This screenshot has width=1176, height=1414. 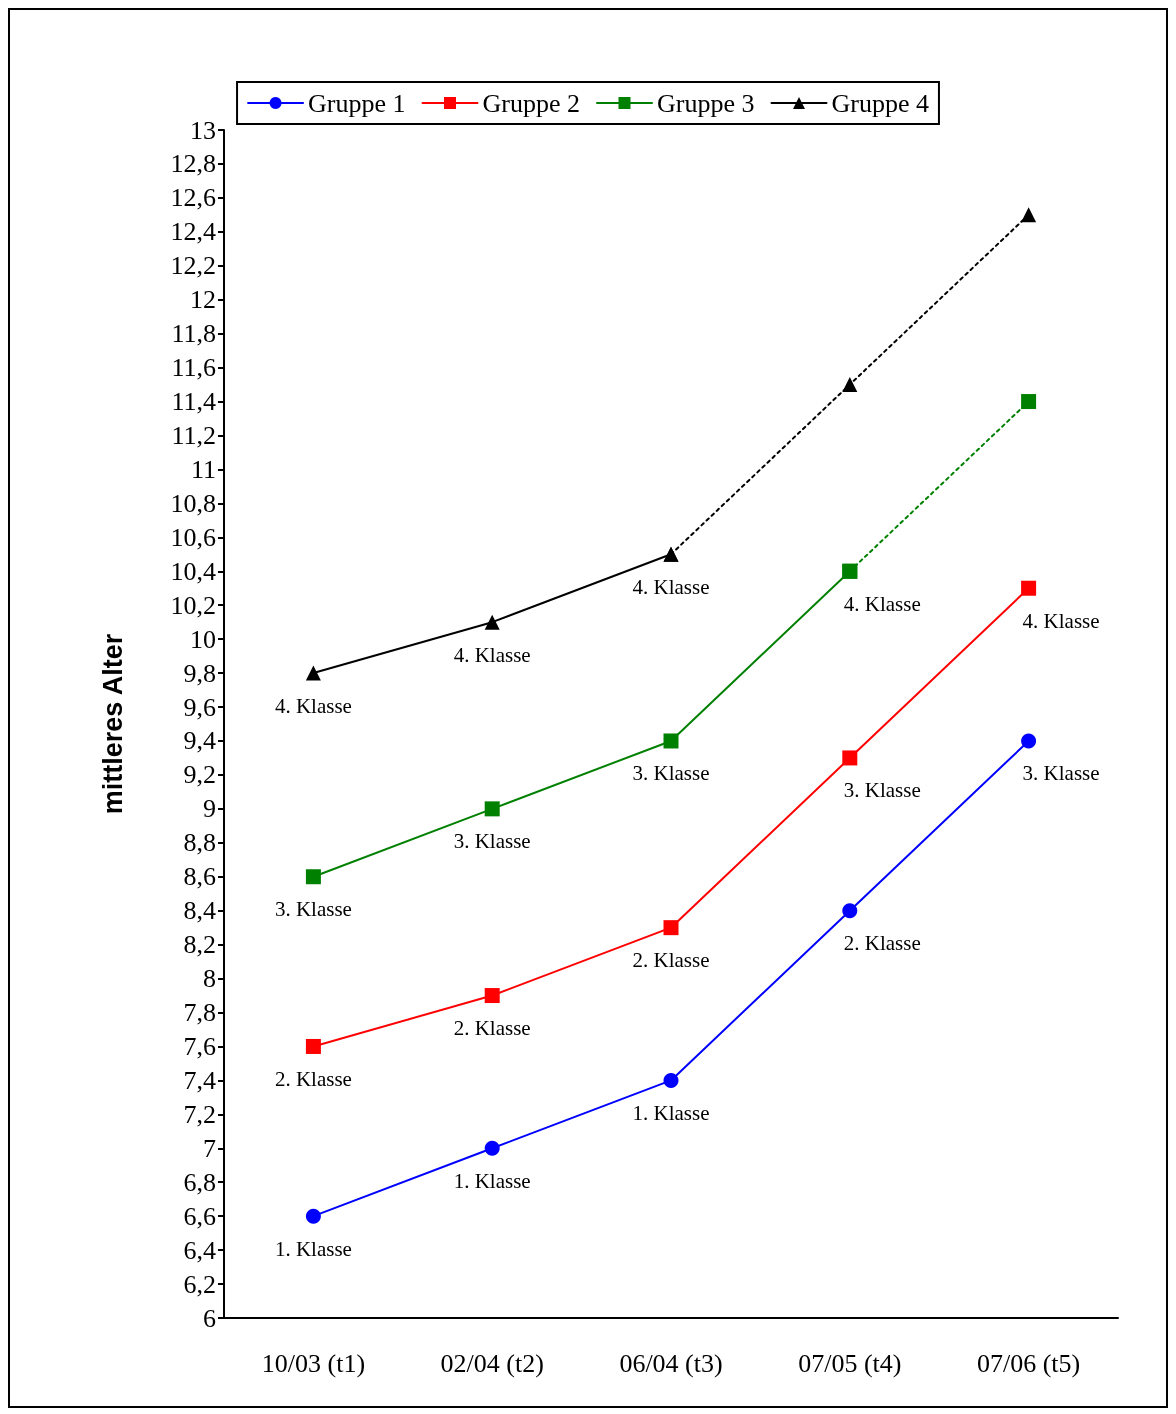 I want to click on y-tick-label: 6, so click(x=209, y=1318).